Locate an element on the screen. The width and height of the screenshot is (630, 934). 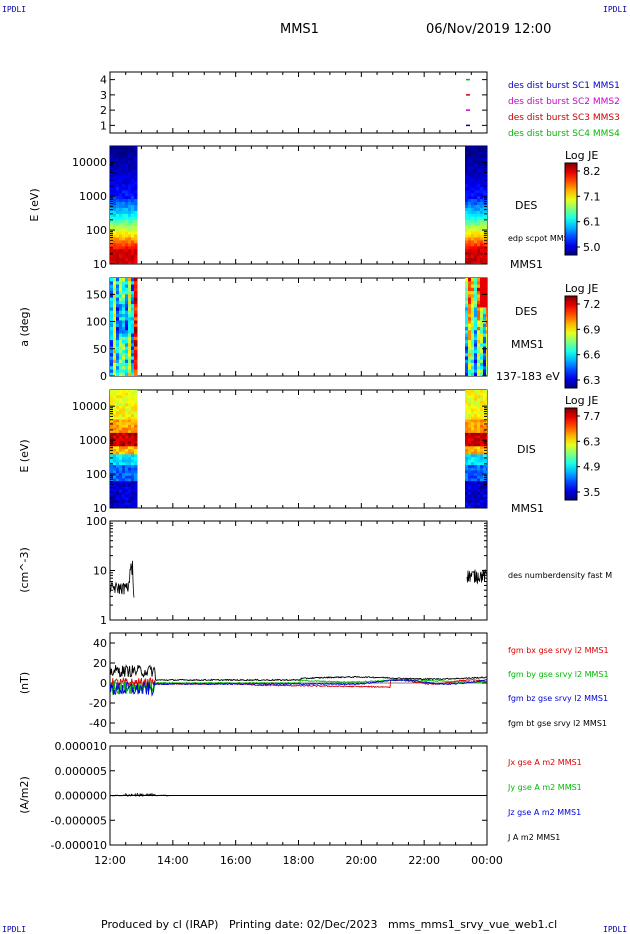
colorbar-title: Log JE is located at coordinates (581, 155).